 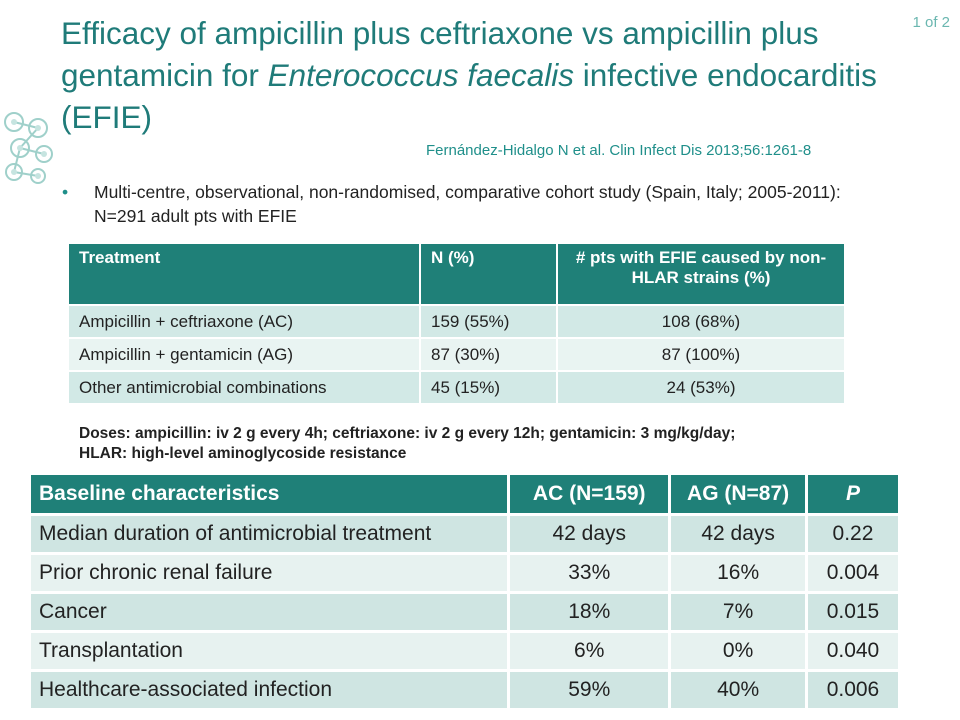 I want to click on cell-treatment: Ampicillin + gentamicin (AG), so click(x=245, y=354).